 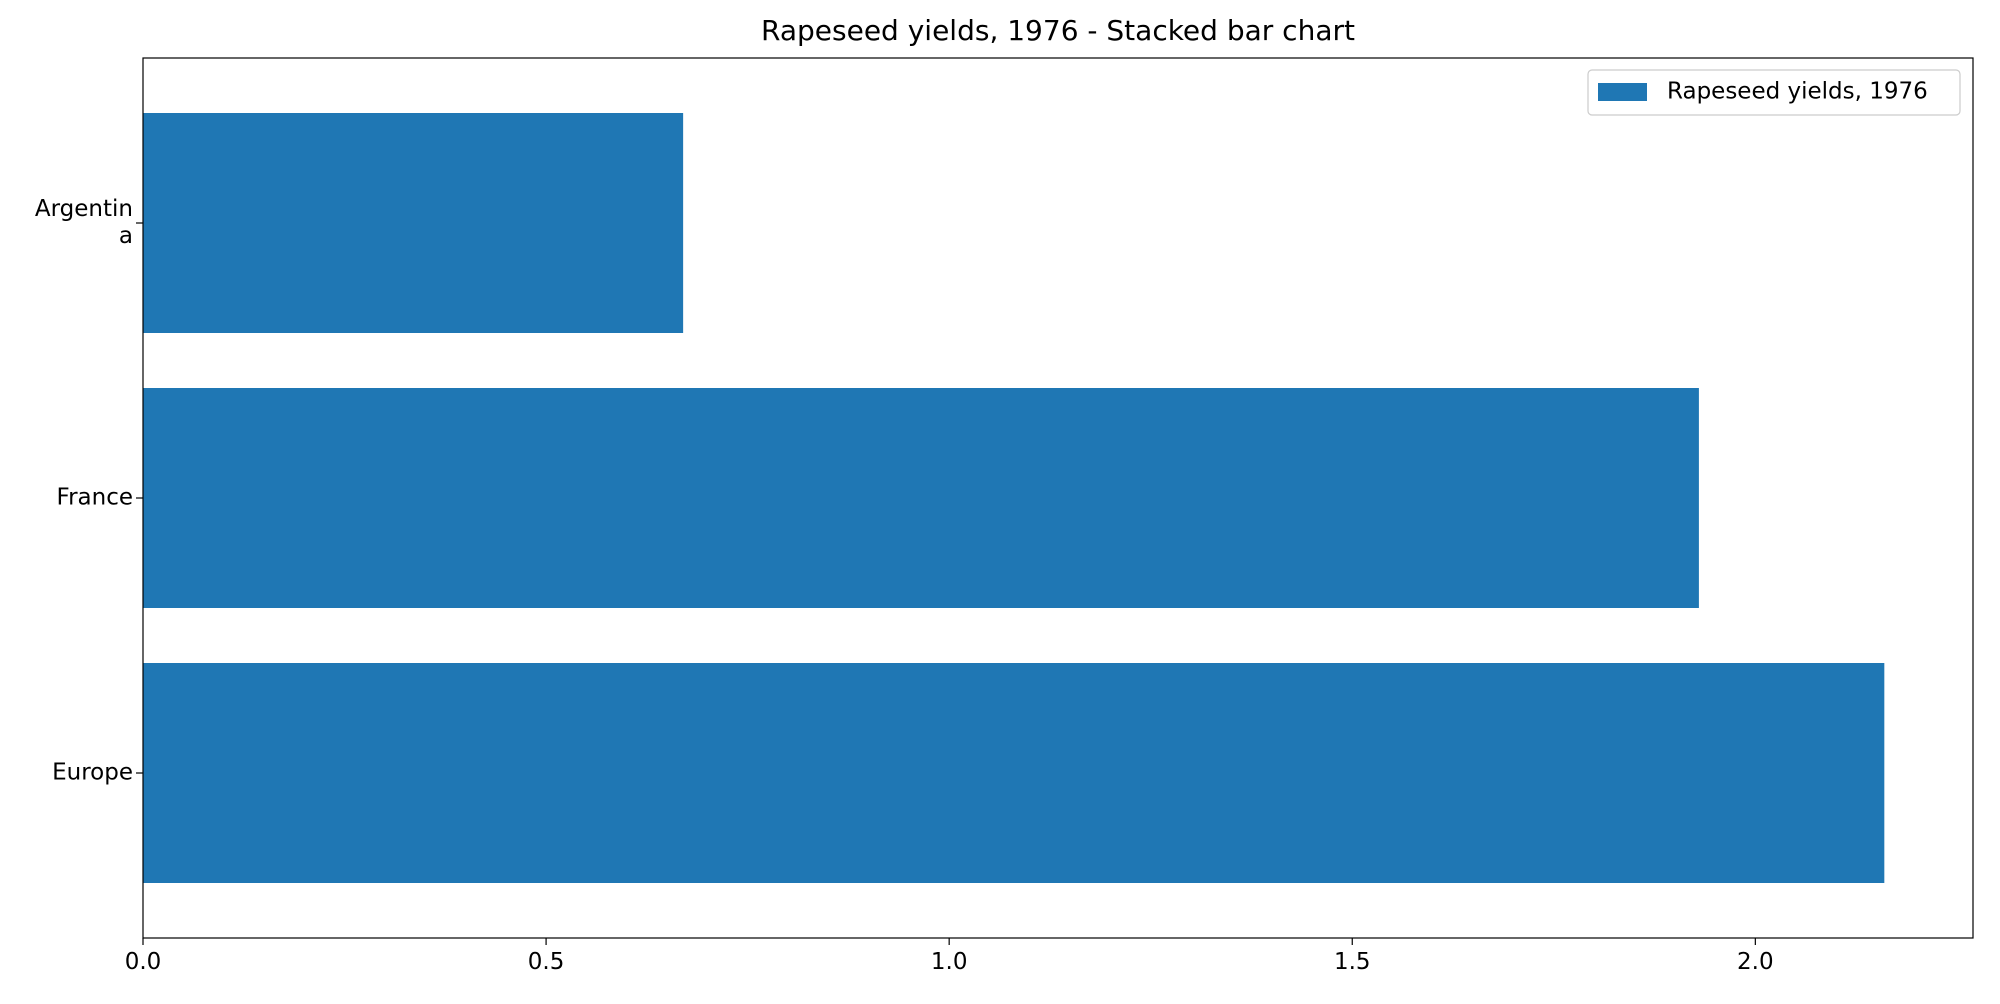 I want to click on y-tick-label: a, so click(x=126, y=236).